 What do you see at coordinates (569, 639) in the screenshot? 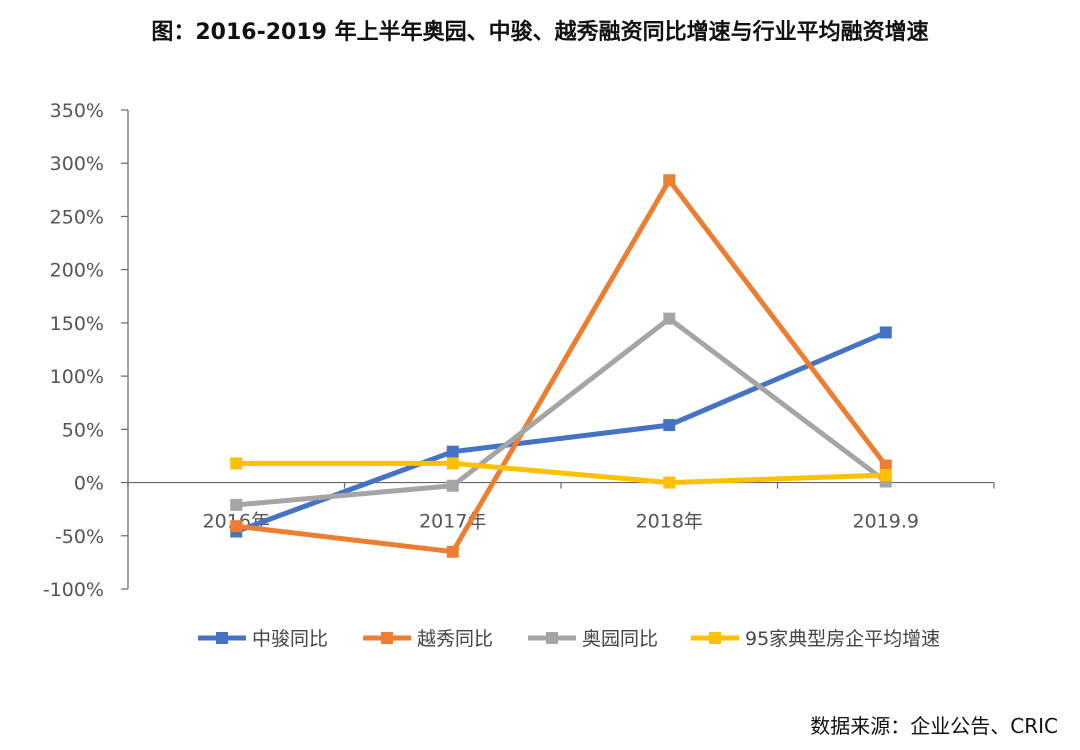
I see `legend: 中骏同比 越秀同比 奥园同比 95家典型房企平均增速` at bounding box center [569, 639].